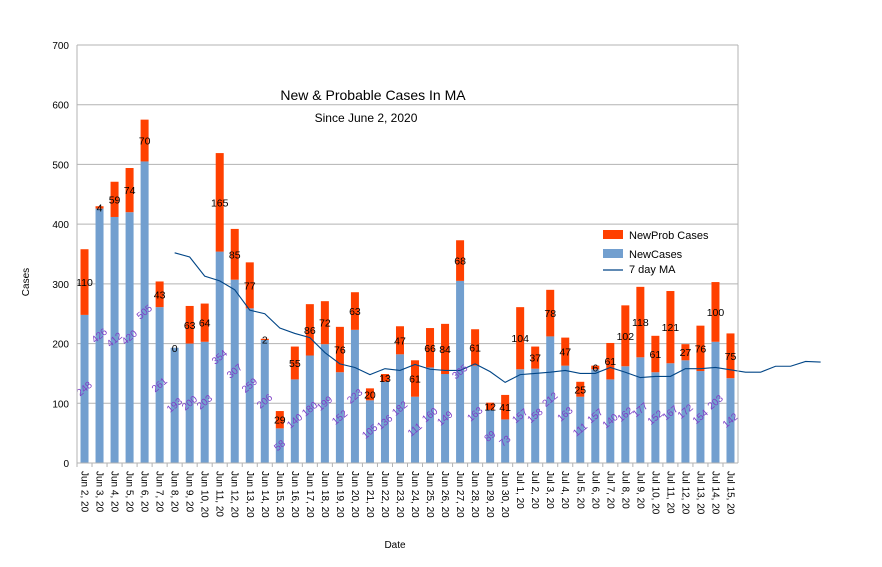  Describe the element at coordinates (115, 200) in the screenshot. I see `data-label-newprob: 59` at that location.